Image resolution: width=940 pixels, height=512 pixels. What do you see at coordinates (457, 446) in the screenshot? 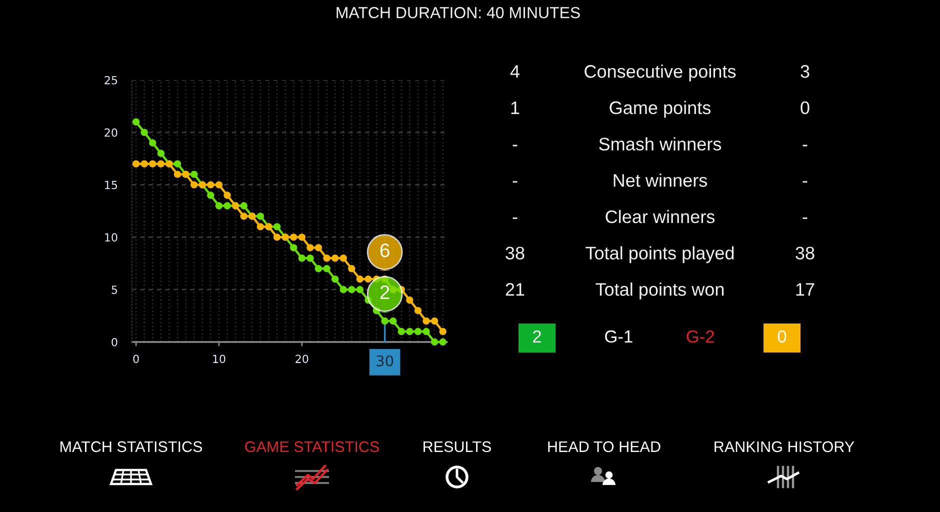
I see `category-label: RESULTS` at bounding box center [457, 446].